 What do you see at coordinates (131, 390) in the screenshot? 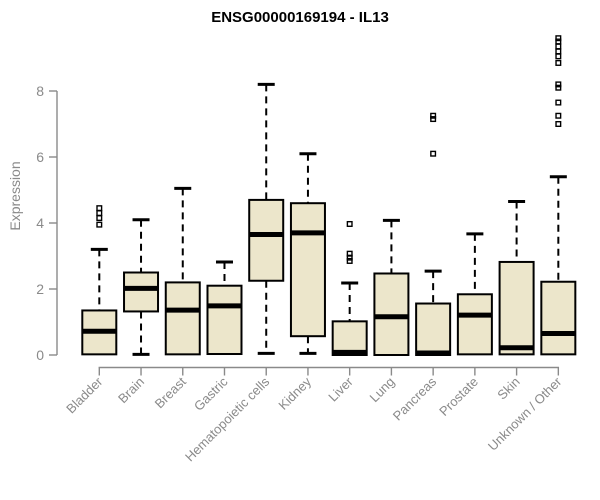
I see `category-label: Brain` at bounding box center [131, 390].